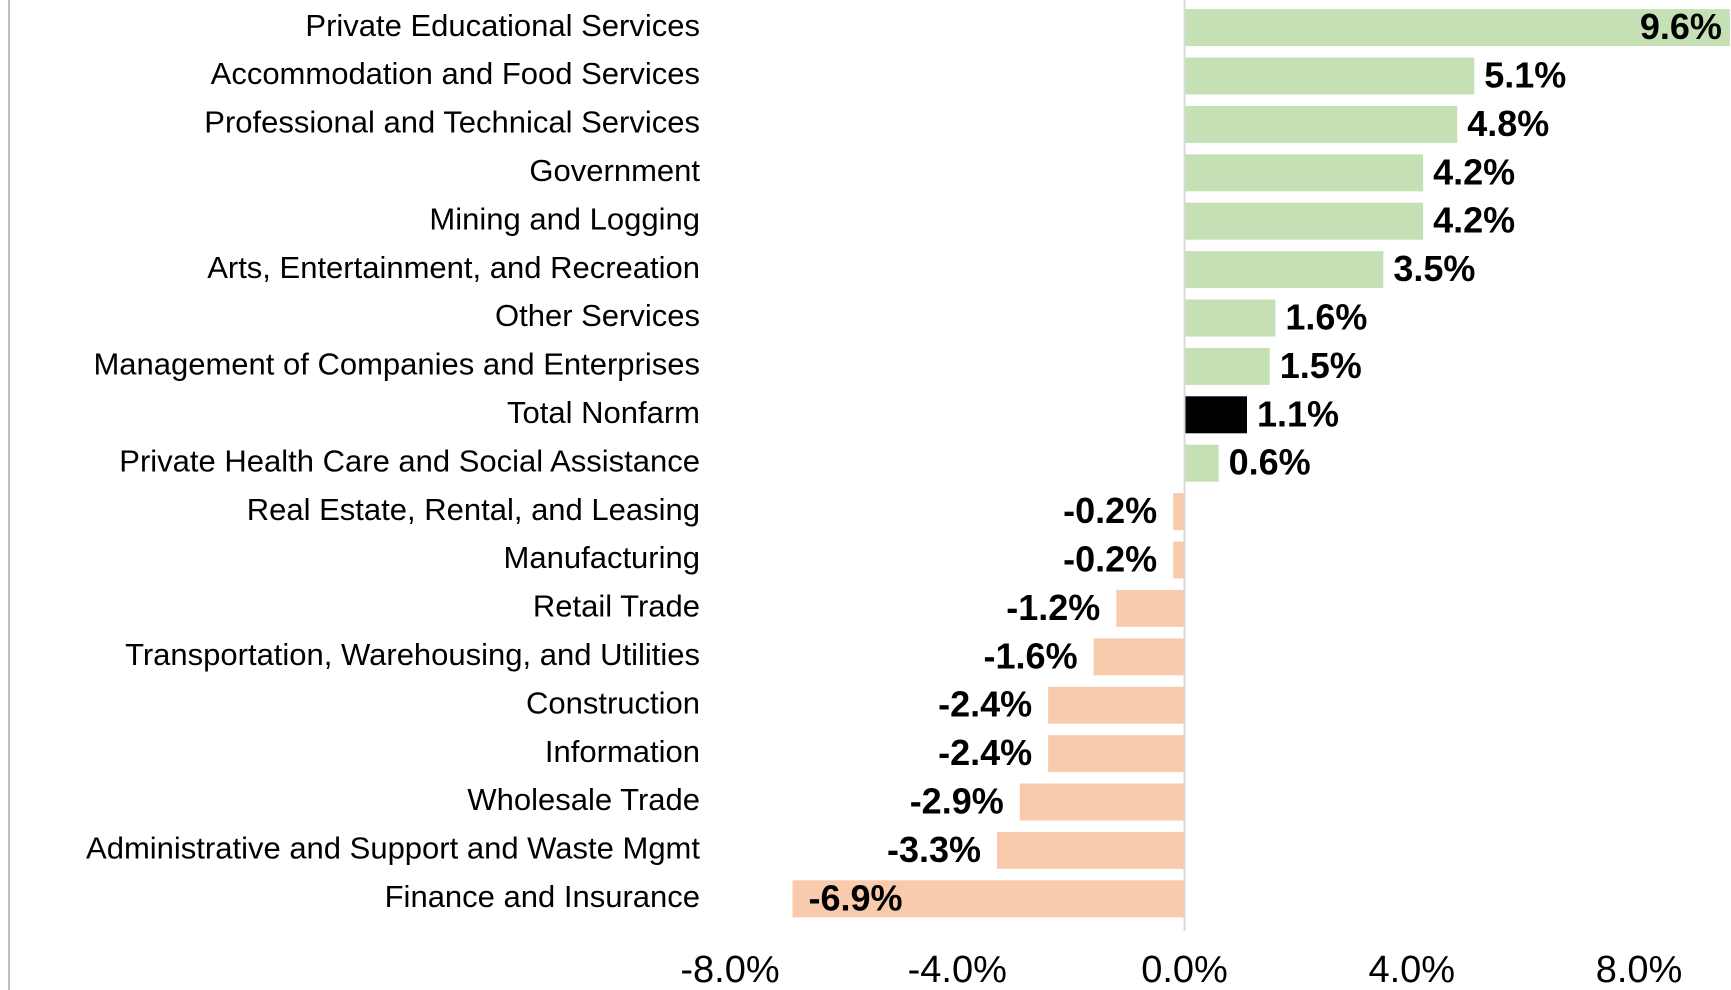 The width and height of the screenshot is (1731, 990). Describe the element at coordinates (452, 122) in the screenshot. I see `category-label: Professional and Technical Services` at that location.